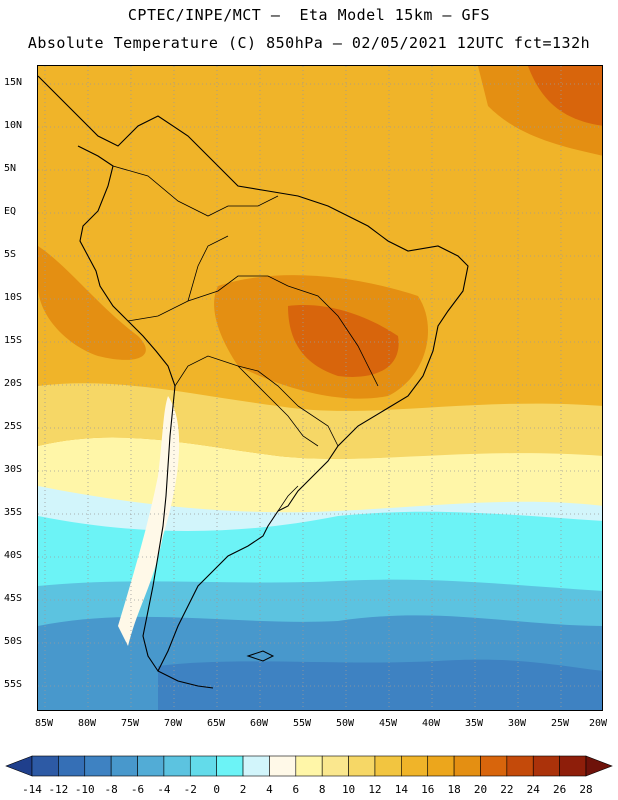  Describe the element at coordinates (598, 723) in the screenshot. I see `lon-label-20w: 20W` at that location.